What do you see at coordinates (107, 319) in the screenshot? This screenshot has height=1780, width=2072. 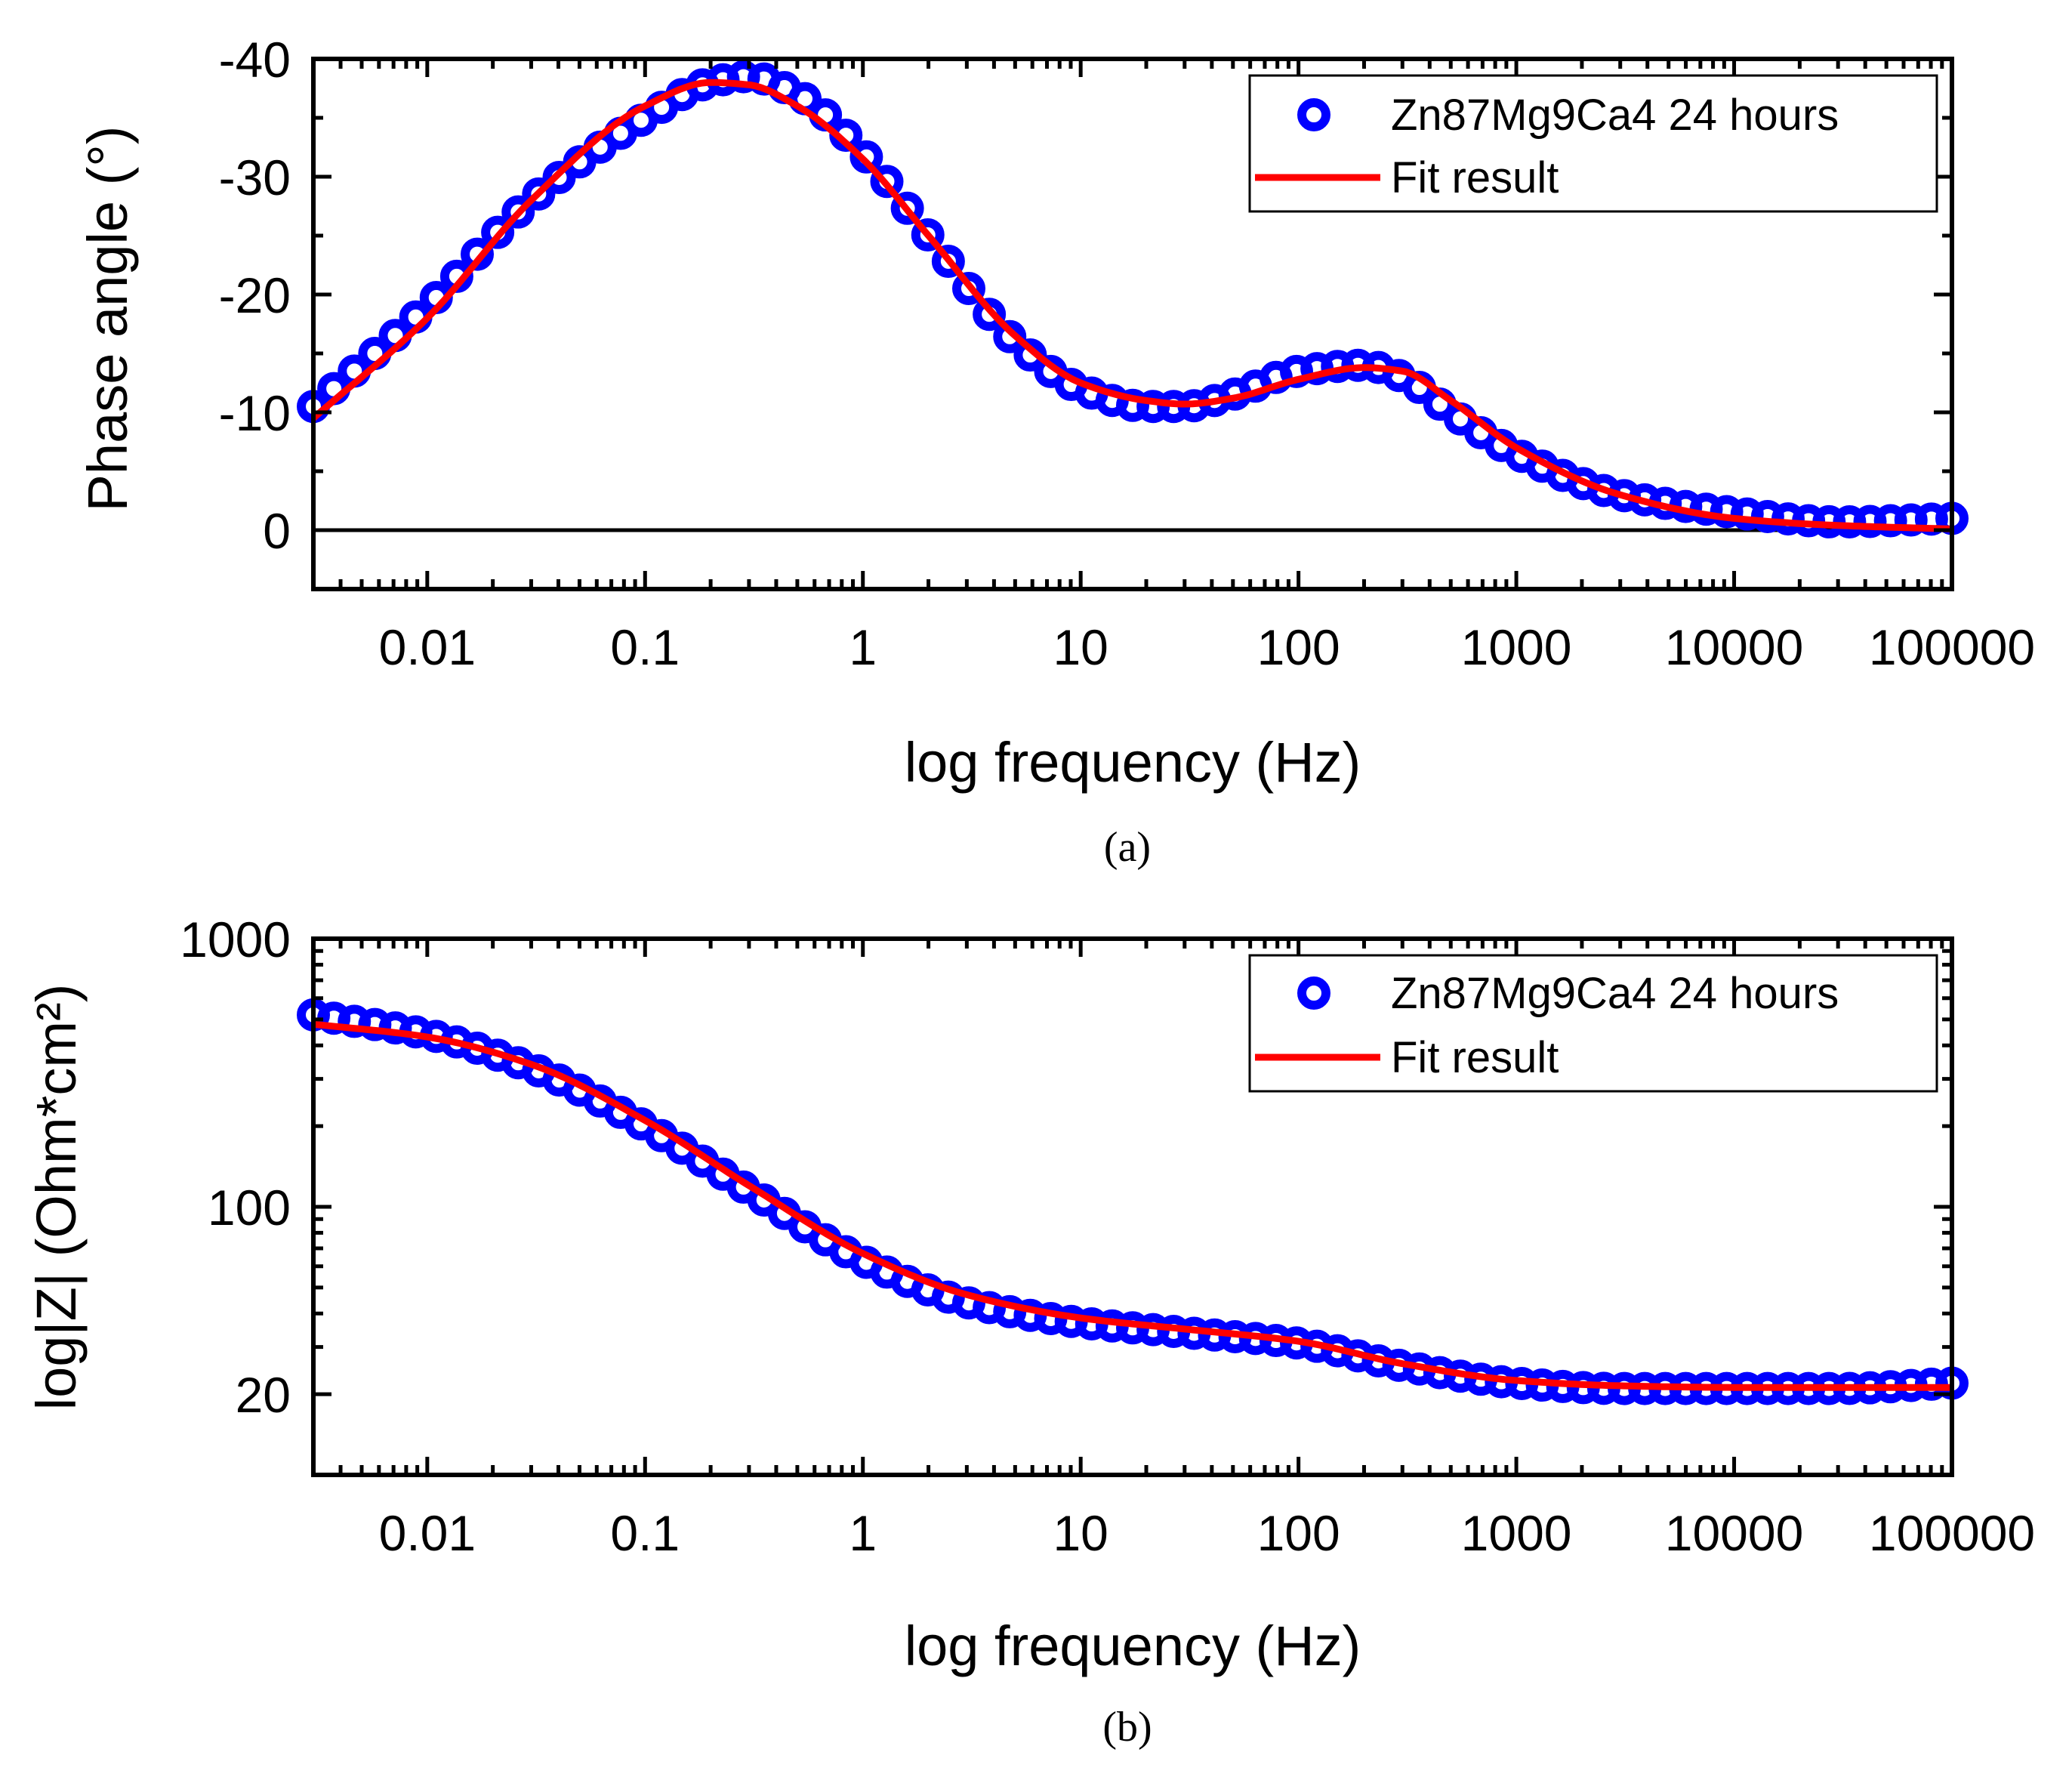 I see `phase-y-axis-label: Phase angle (°)` at bounding box center [107, 319].